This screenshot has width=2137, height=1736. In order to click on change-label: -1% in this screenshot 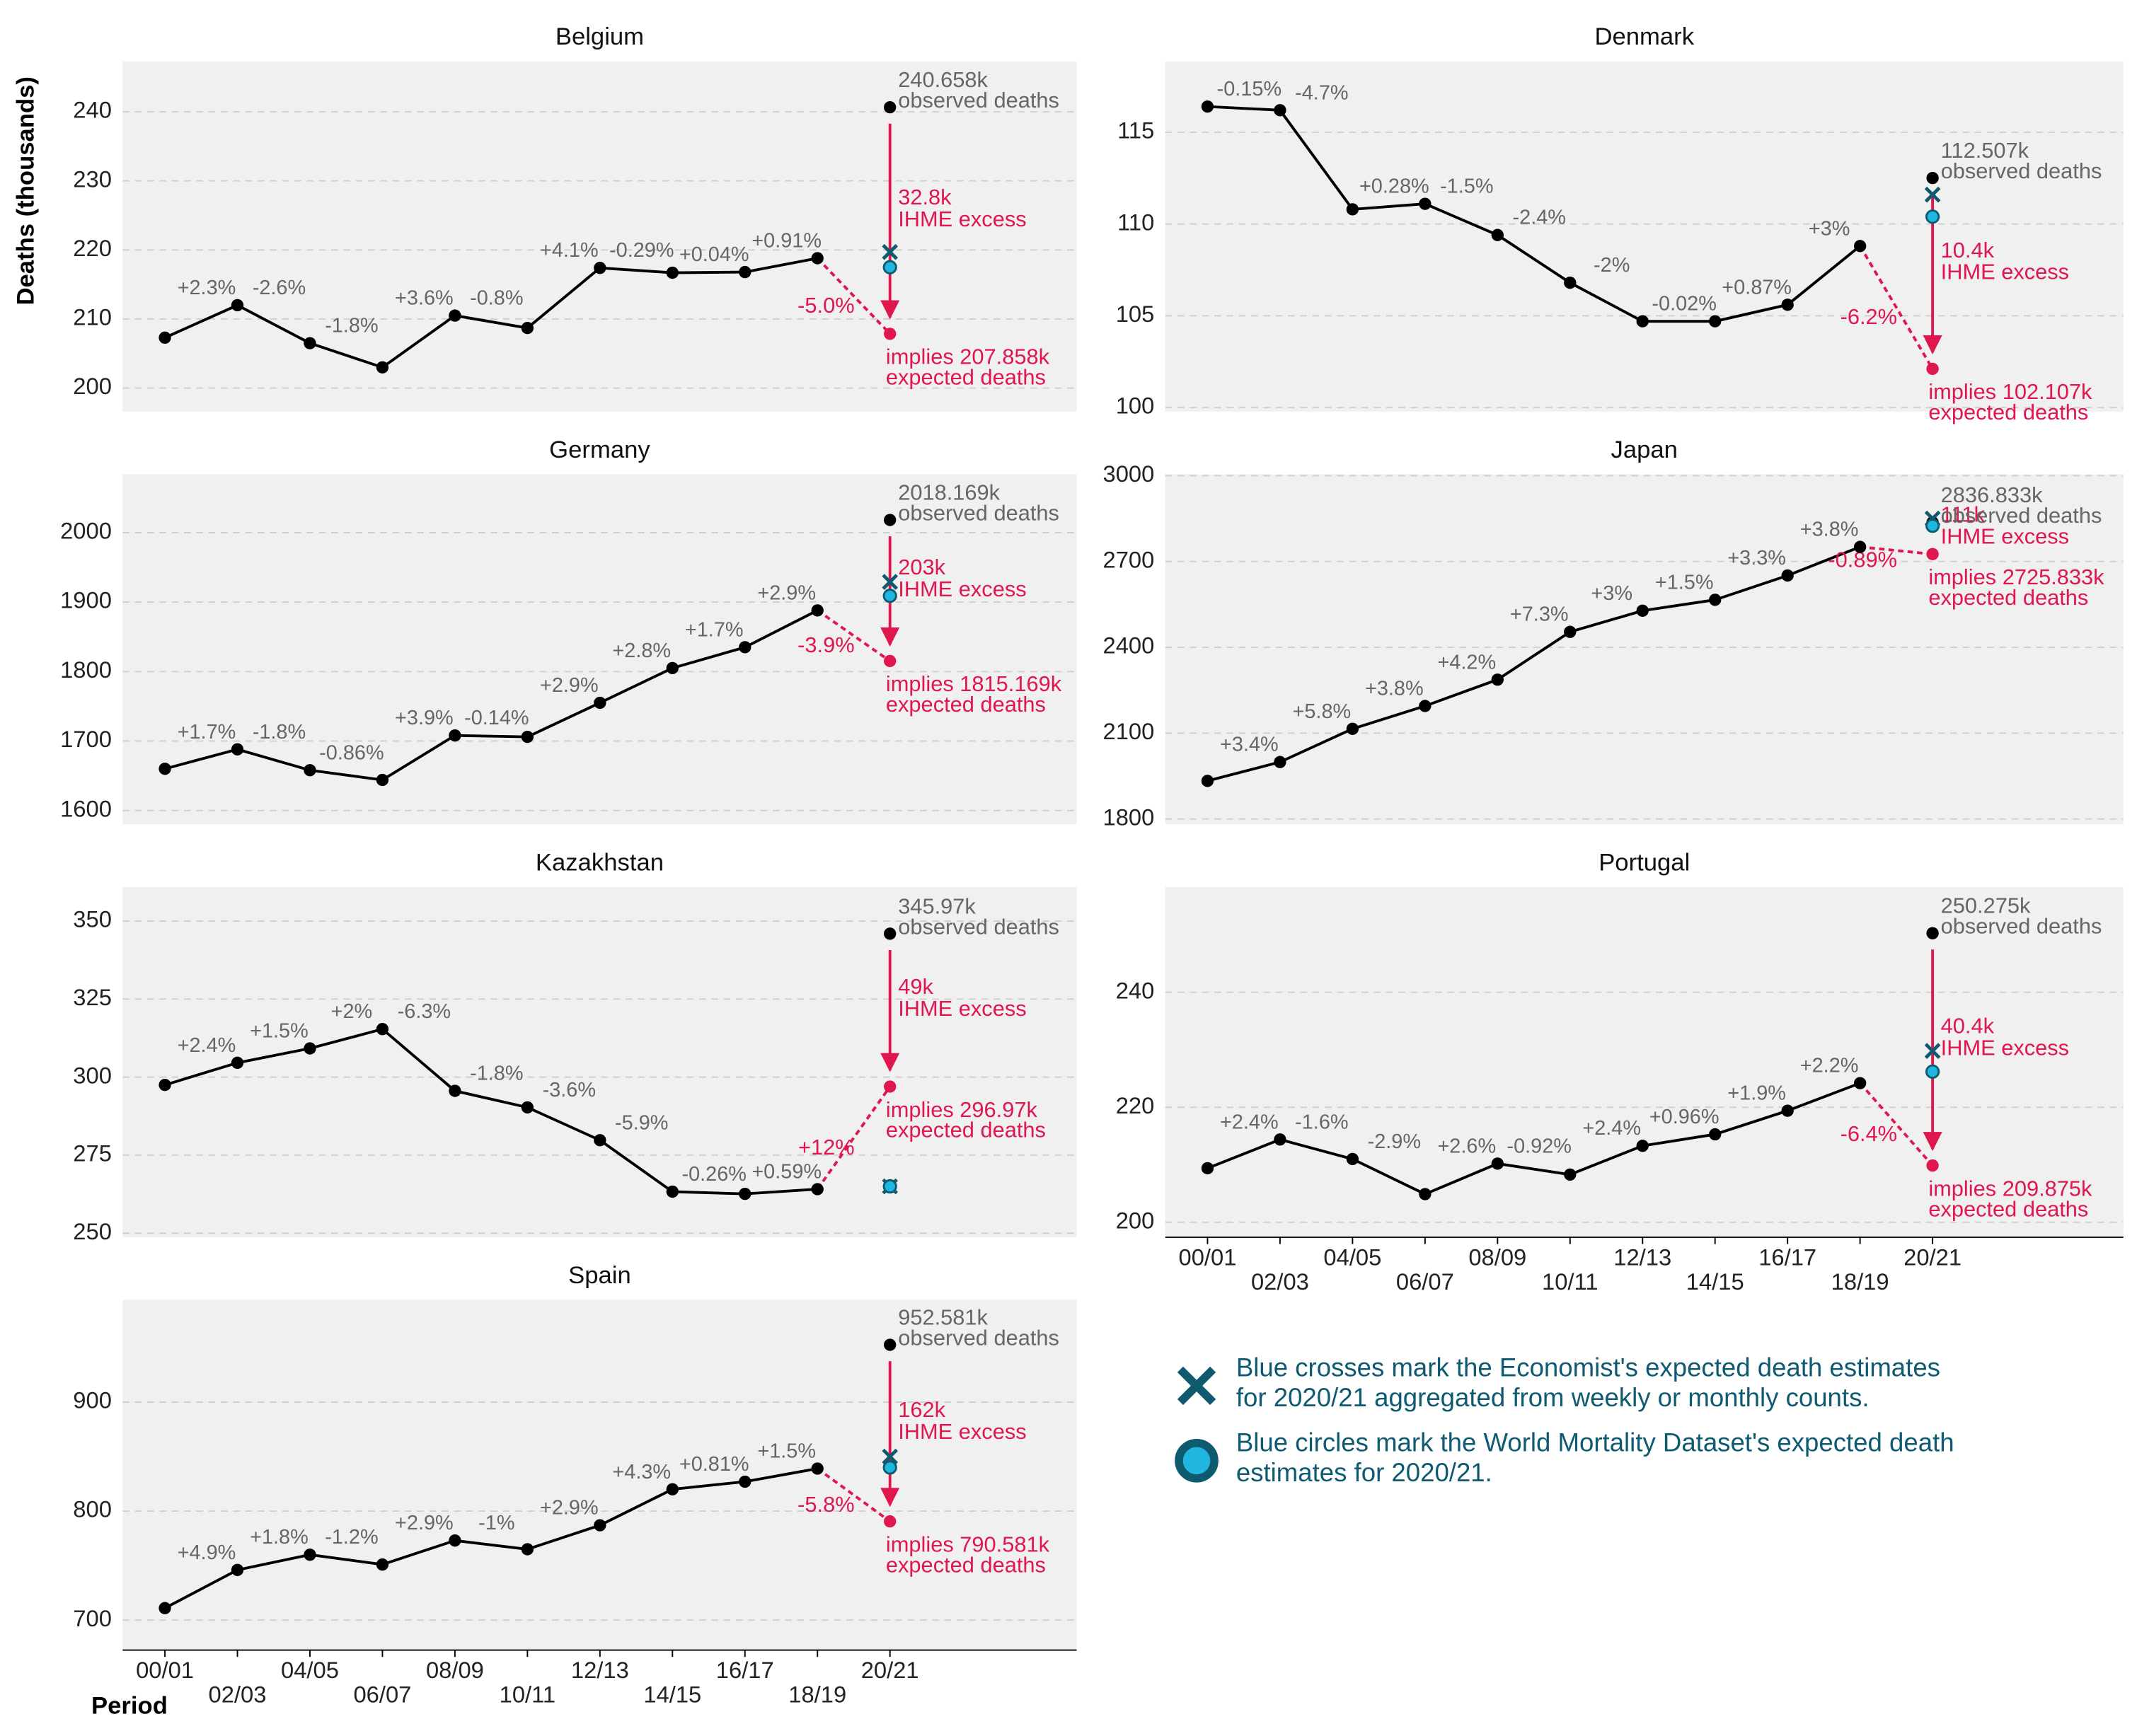, I will do `click(496, 1523)`.